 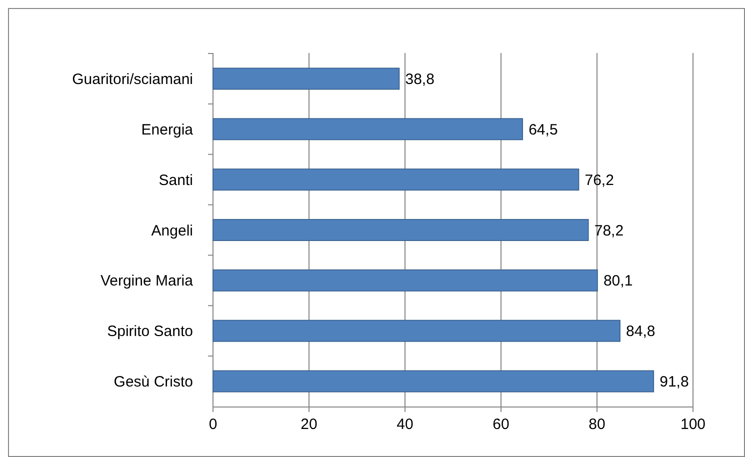 I want to click on x-tick-label: 80, so click(x=597, y=424).